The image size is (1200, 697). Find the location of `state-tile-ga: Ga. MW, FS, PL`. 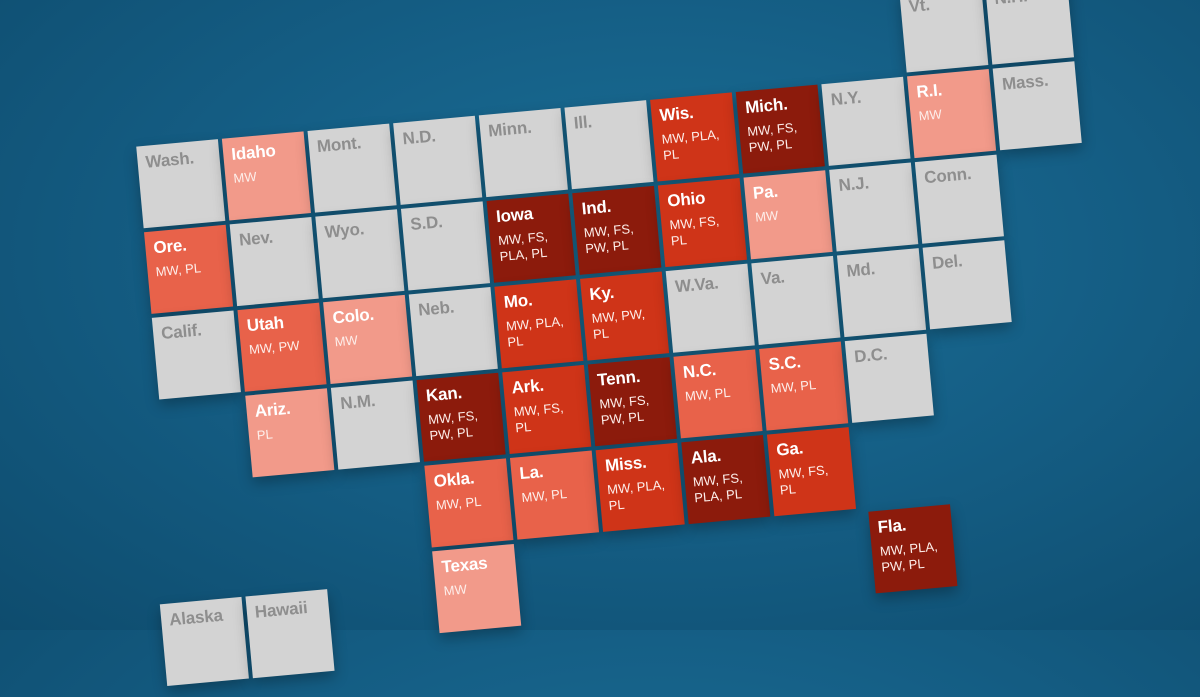

state-tile-ga: Ga. MW, FS, PL is located at coordinates (811, 472).